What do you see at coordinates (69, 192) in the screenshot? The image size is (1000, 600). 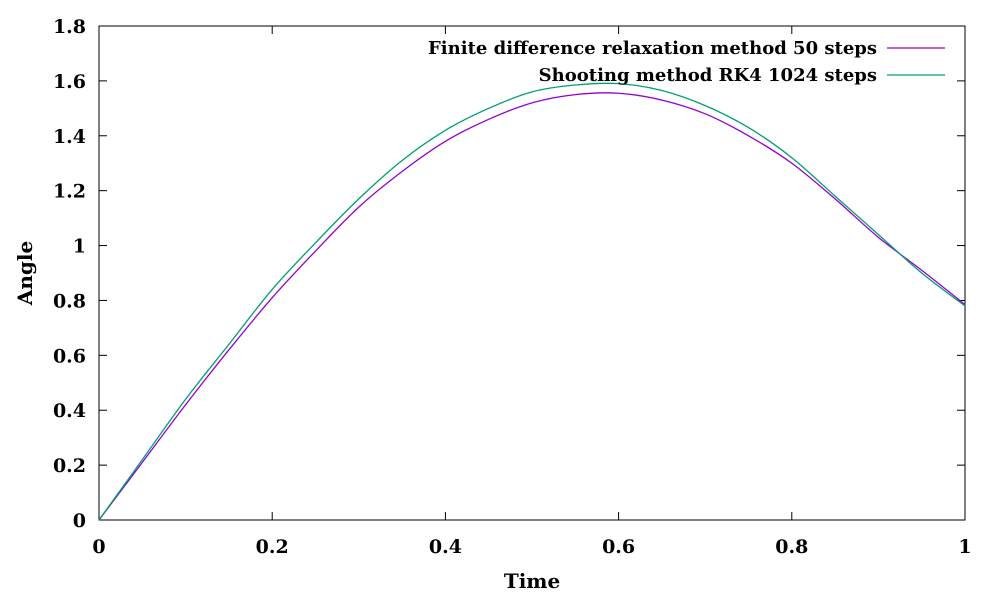 I see `y-tick-label: 1.2` at bounding box center [69, 192].